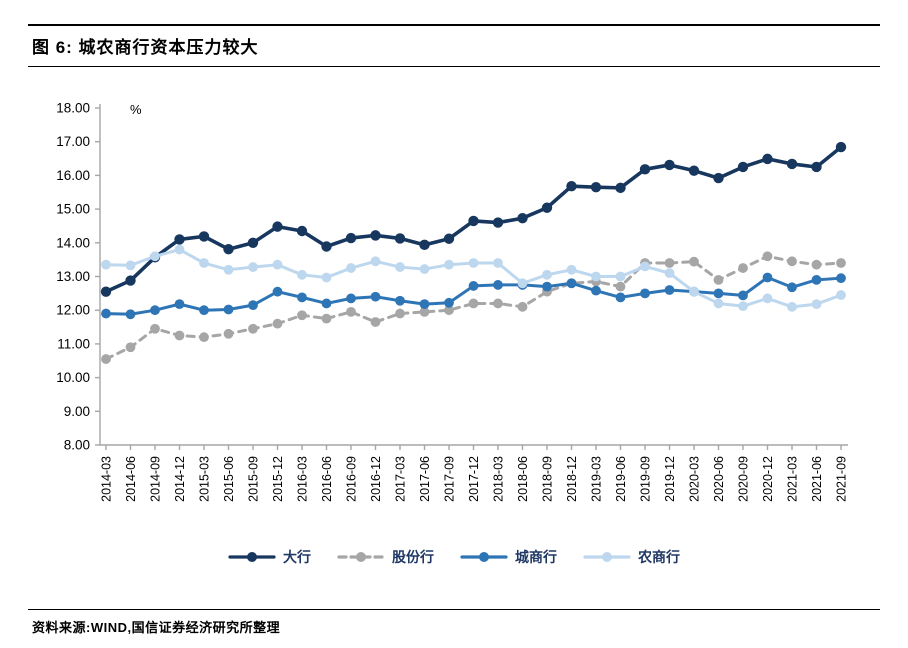 This screenshot has height=648, width=908. I want to click on title-divider, so click(454, 66).